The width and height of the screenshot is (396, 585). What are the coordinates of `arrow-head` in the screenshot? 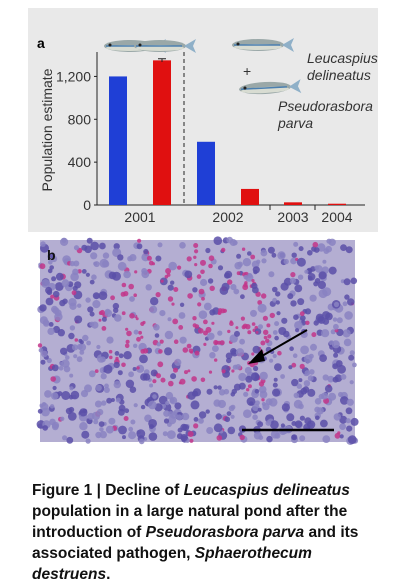 It's located at (256, 356).